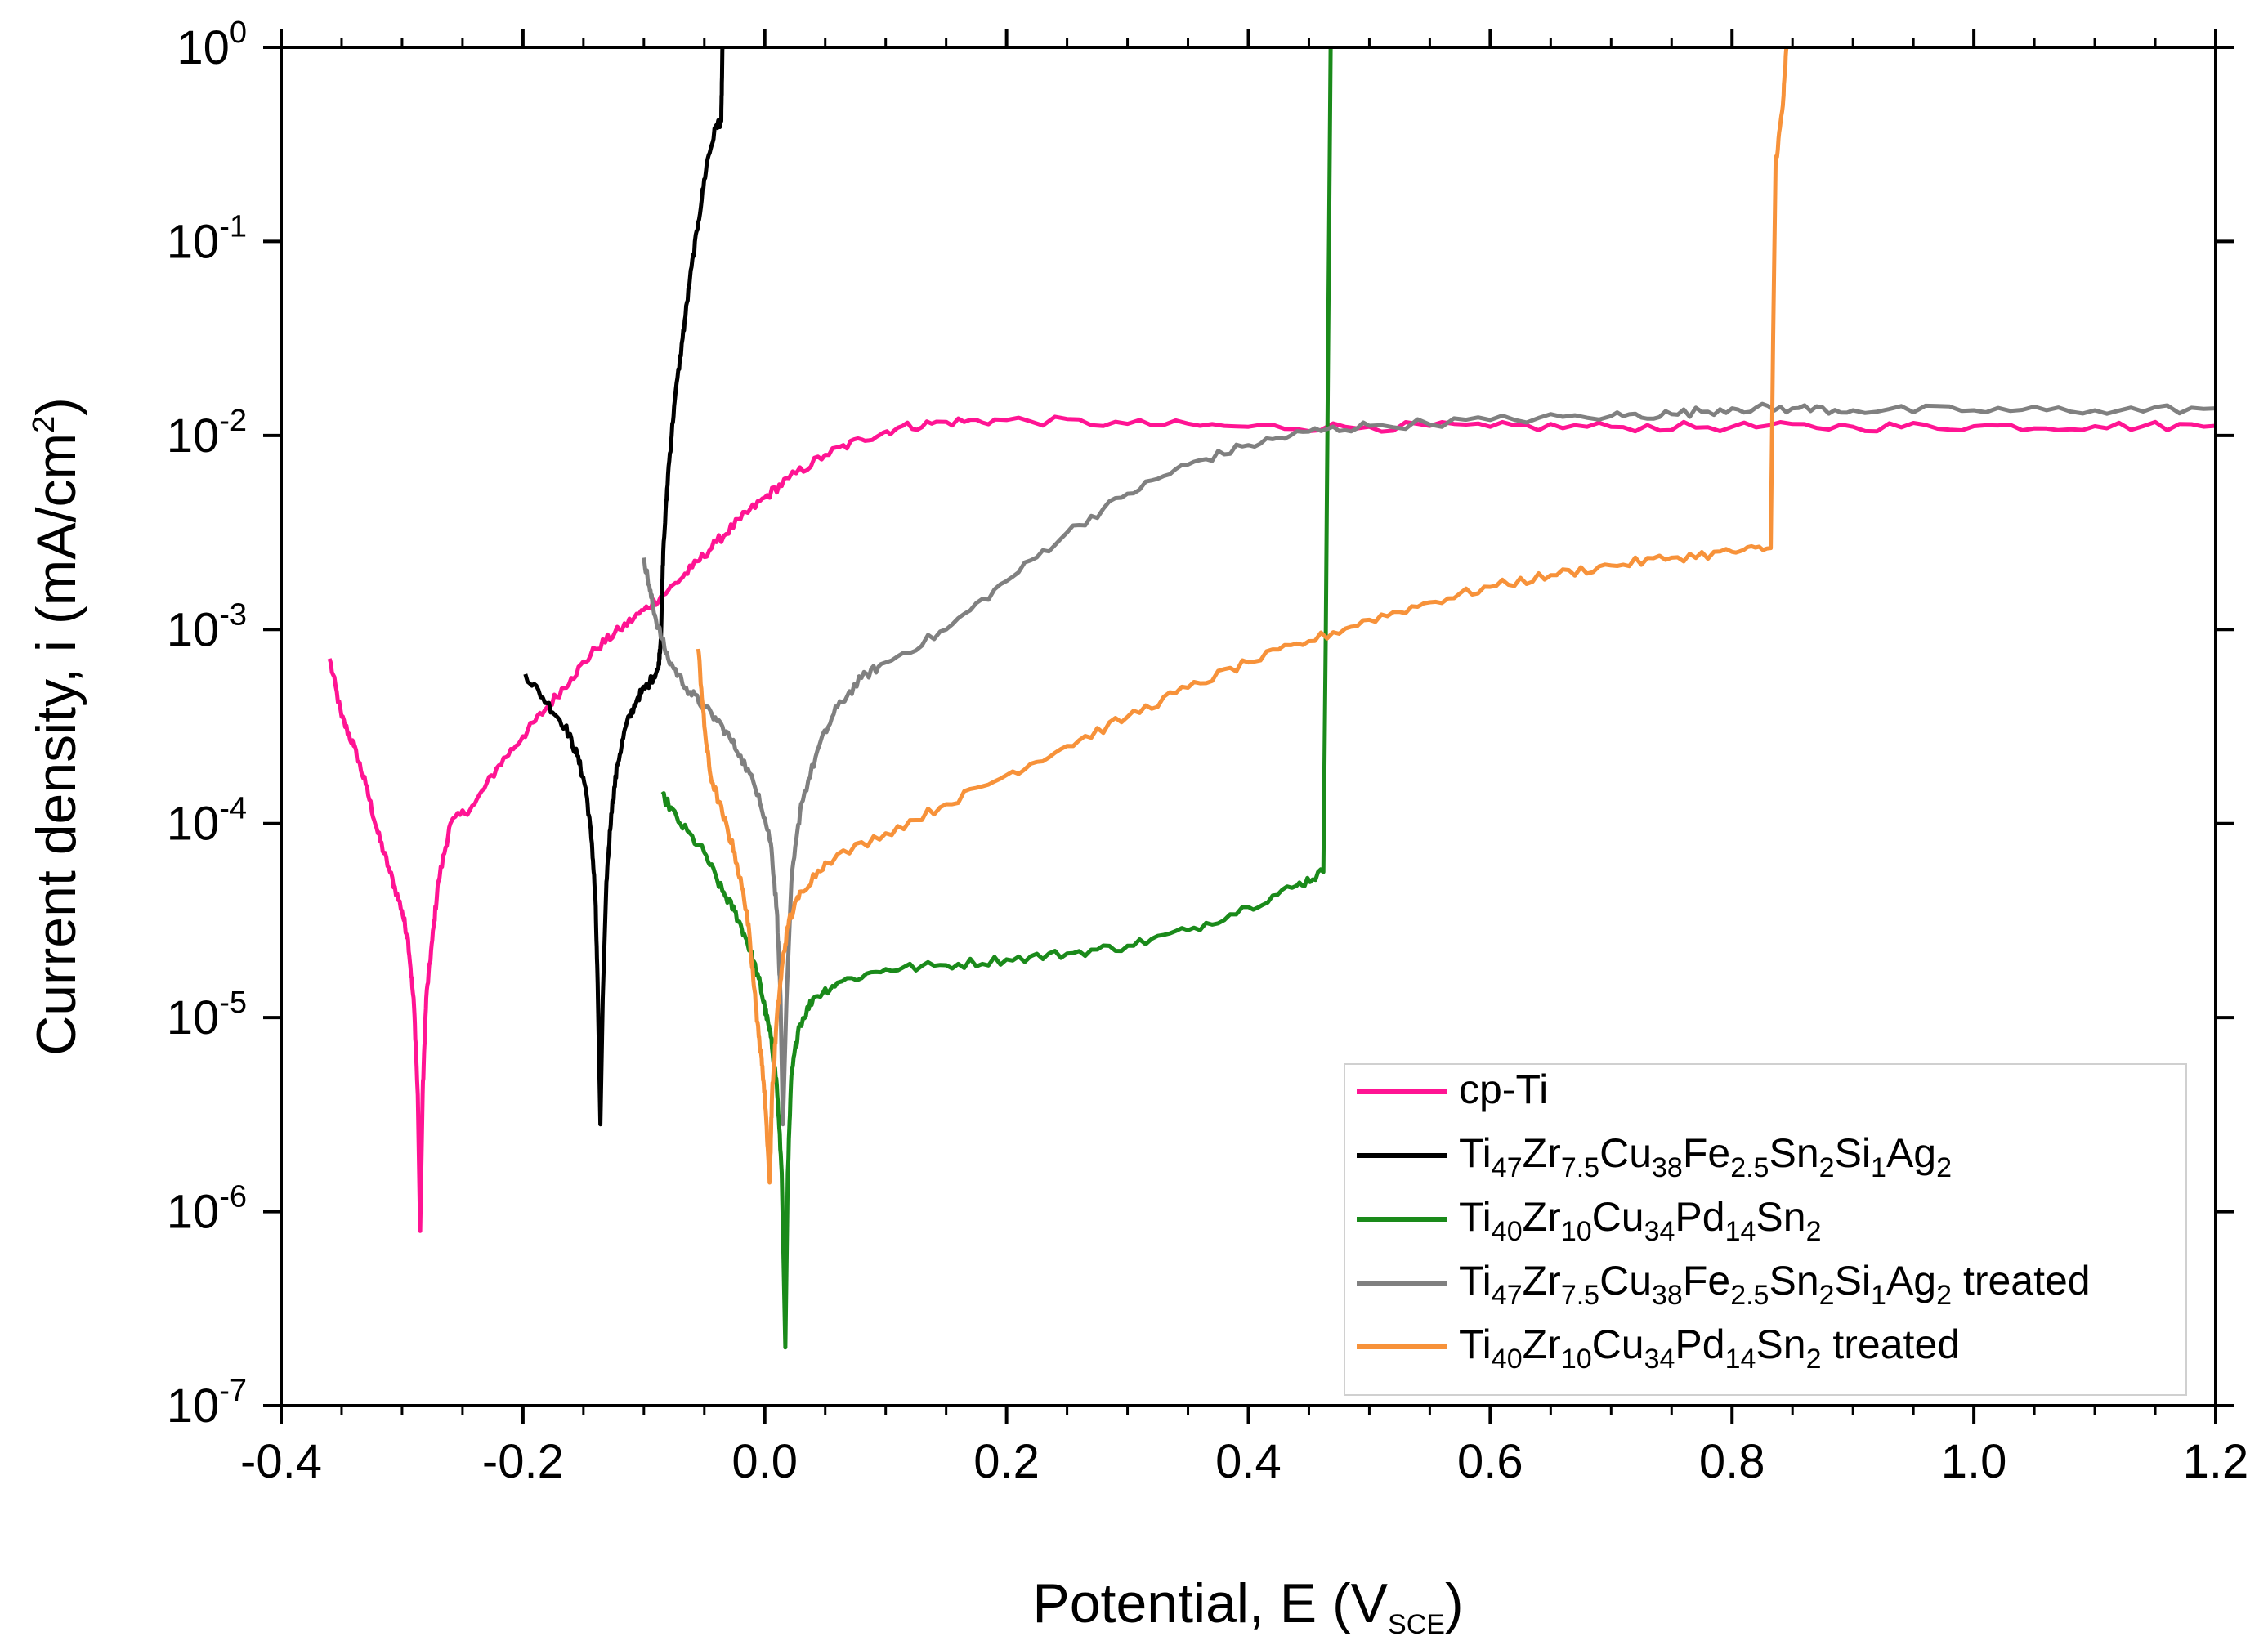 The height and width of the screenshot is (1650, 2268). Describe the element at coordinates (1709, 1348) in the screenshot. I see `legend-label-5: Ti40Zr10Cu34Pd14Sn2 treated` at that location.